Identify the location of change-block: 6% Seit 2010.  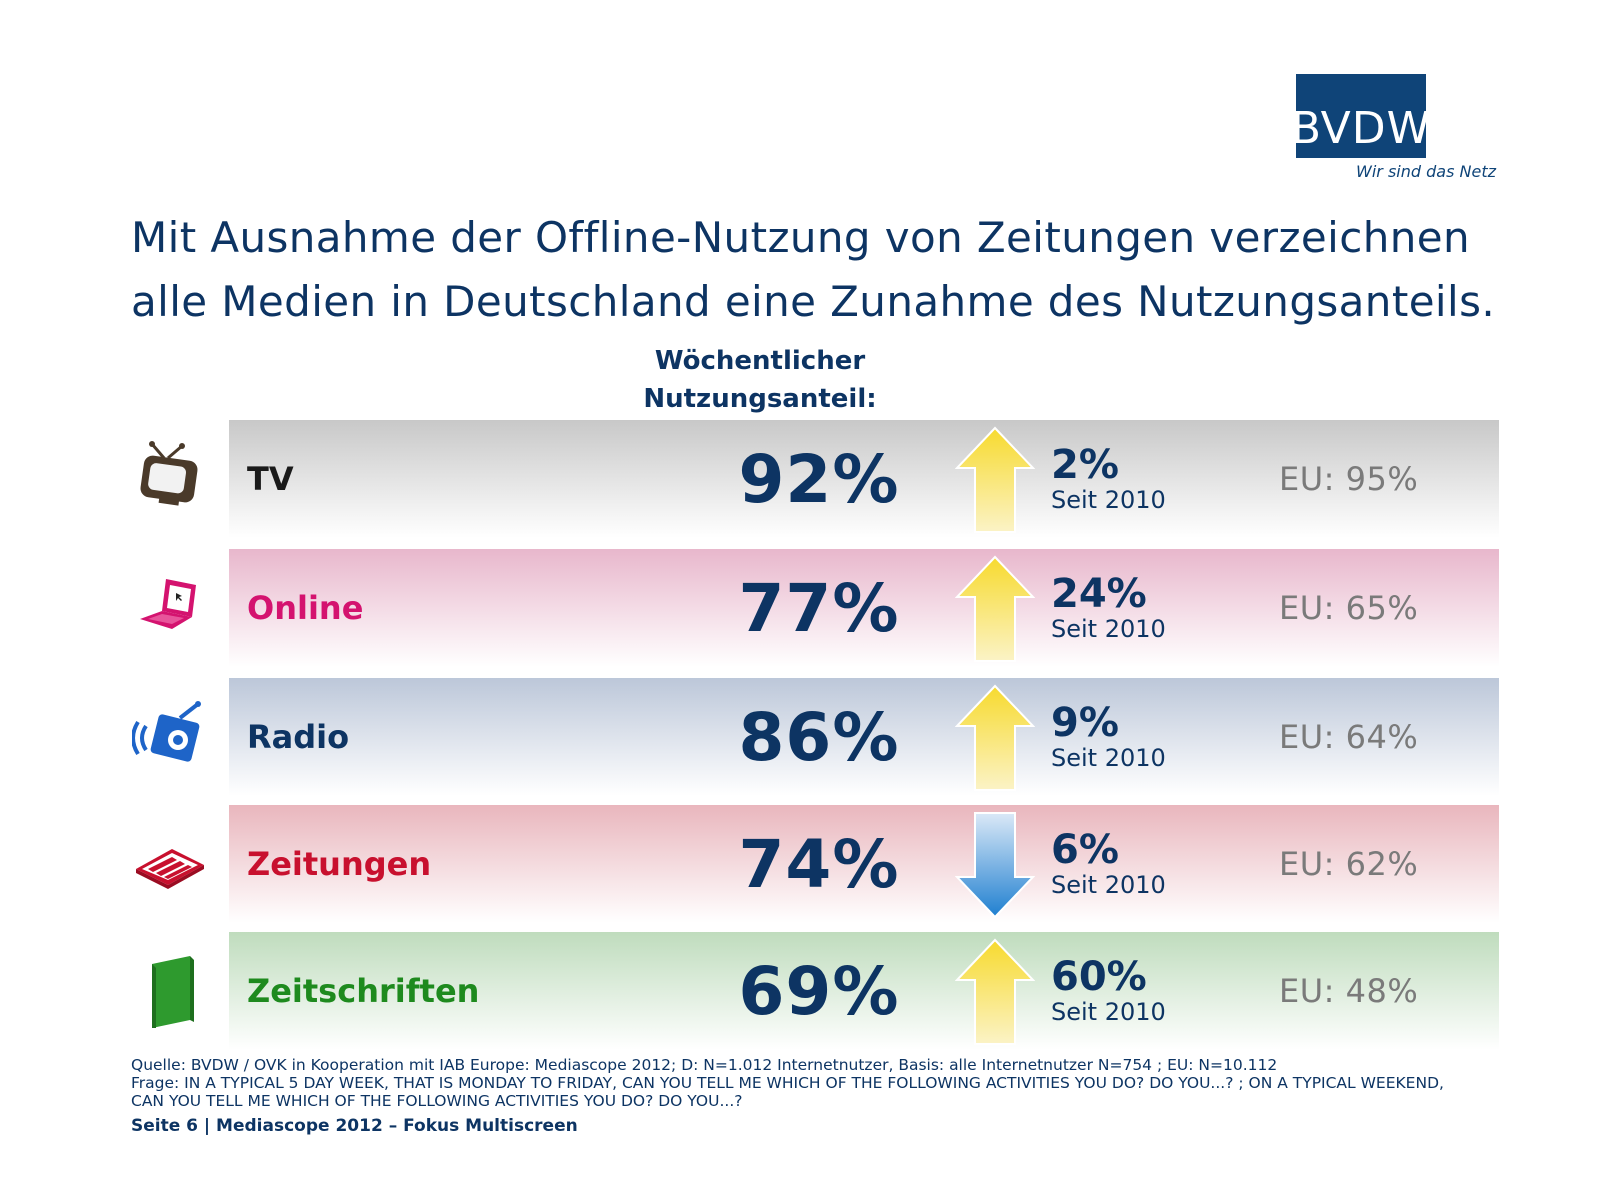
(1108, 864).